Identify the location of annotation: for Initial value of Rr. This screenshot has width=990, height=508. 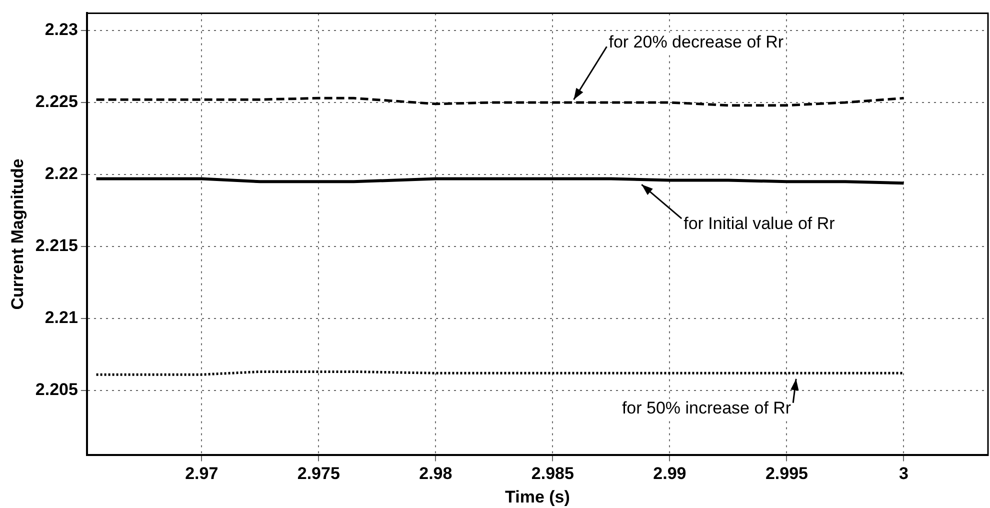
(760, 224).